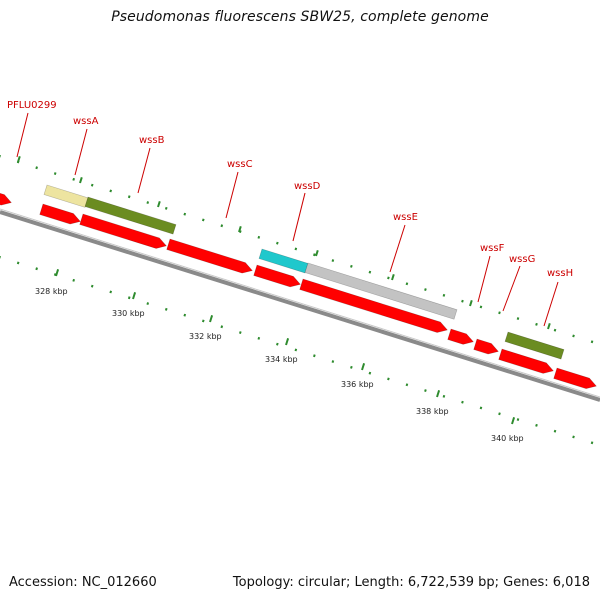  What do you see at coordinates (32, 105) in the screenshot?
I see `gene-label-pflu0299: PFLU0299` at bounding box center [32, 105].